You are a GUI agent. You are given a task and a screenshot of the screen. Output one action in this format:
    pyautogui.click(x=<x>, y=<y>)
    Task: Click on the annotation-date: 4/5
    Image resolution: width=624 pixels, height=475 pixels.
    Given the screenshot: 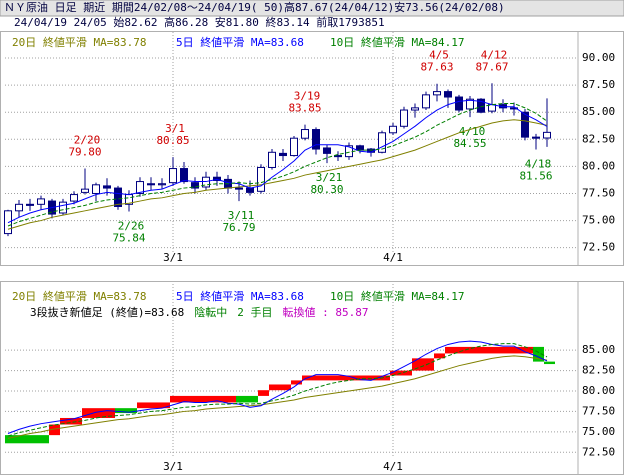 What is the action you would take?
    pyautogui.click(x=439, y=55)
    